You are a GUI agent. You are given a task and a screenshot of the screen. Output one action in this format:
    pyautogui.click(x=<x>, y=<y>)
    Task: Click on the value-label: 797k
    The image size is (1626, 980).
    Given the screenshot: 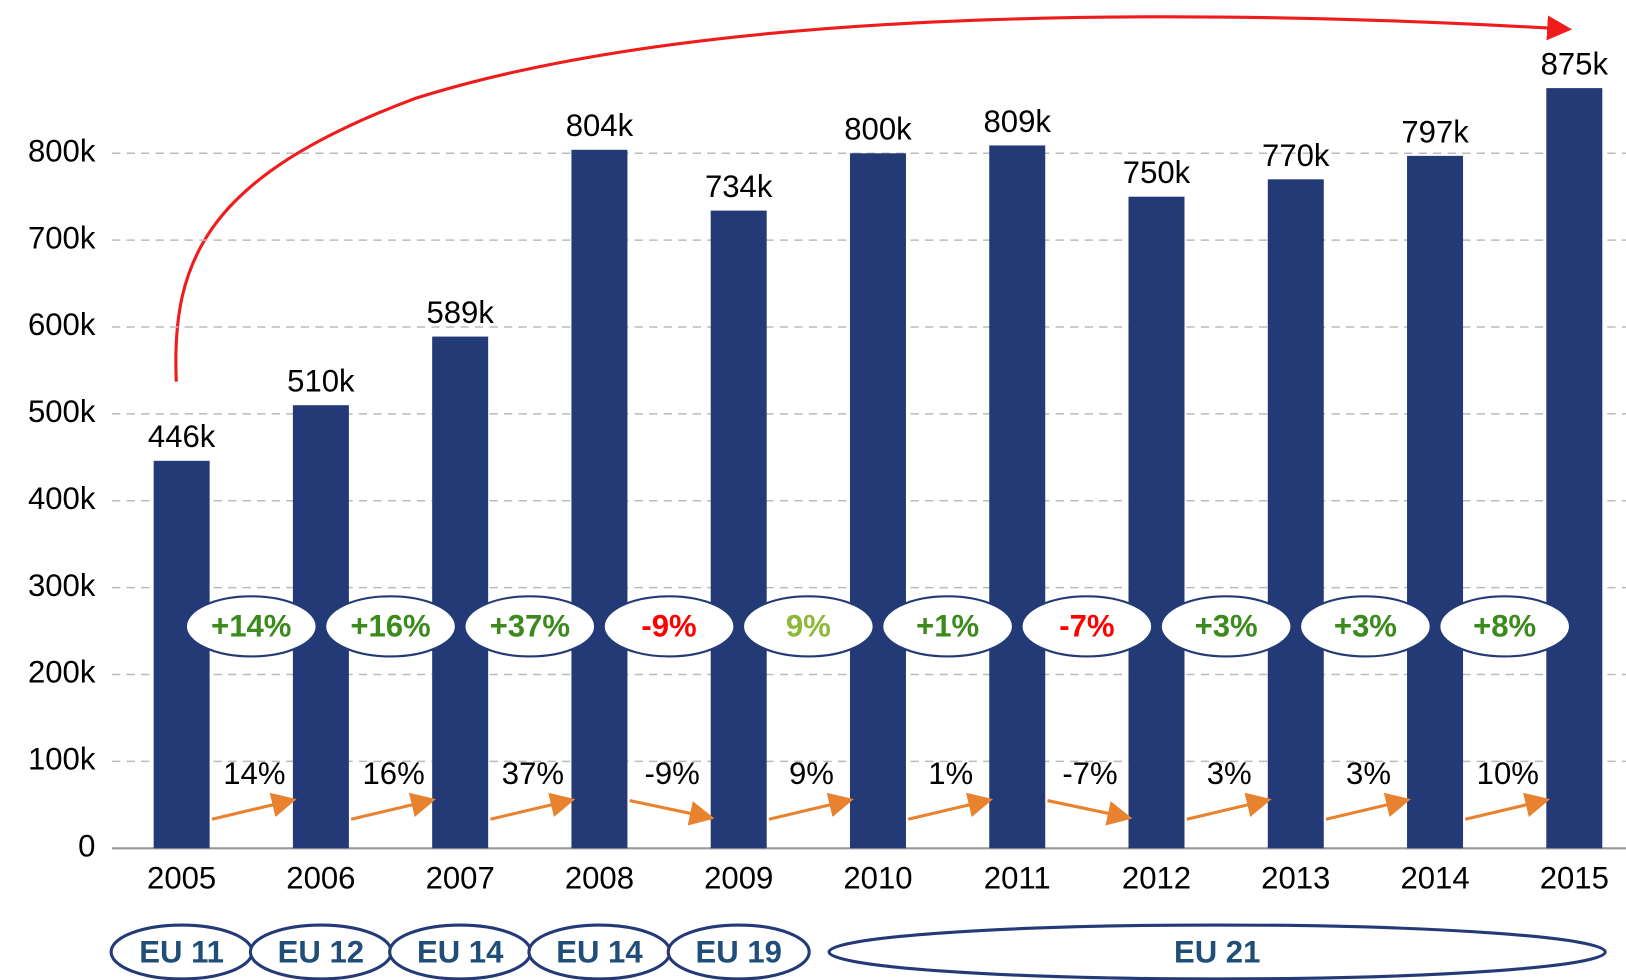 What is the action you would take?
    pyautogui.click(x=1435, y=131)
    